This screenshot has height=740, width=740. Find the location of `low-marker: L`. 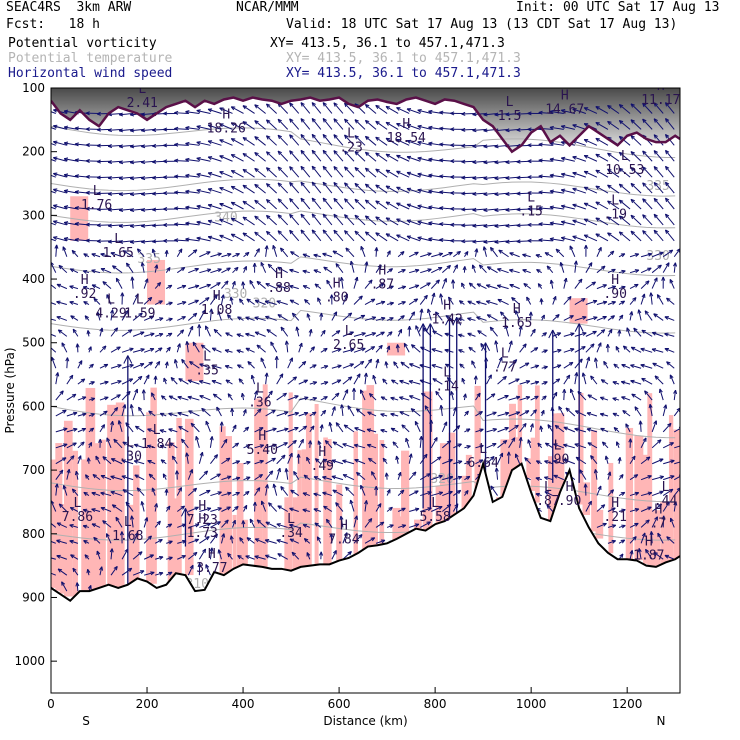

low-marker: L is located at coordinates (291, 519).